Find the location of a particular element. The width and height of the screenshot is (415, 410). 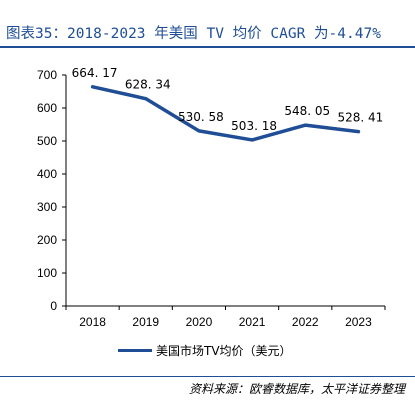

data-label: 528. 41 is located at coordinates (361, 118).